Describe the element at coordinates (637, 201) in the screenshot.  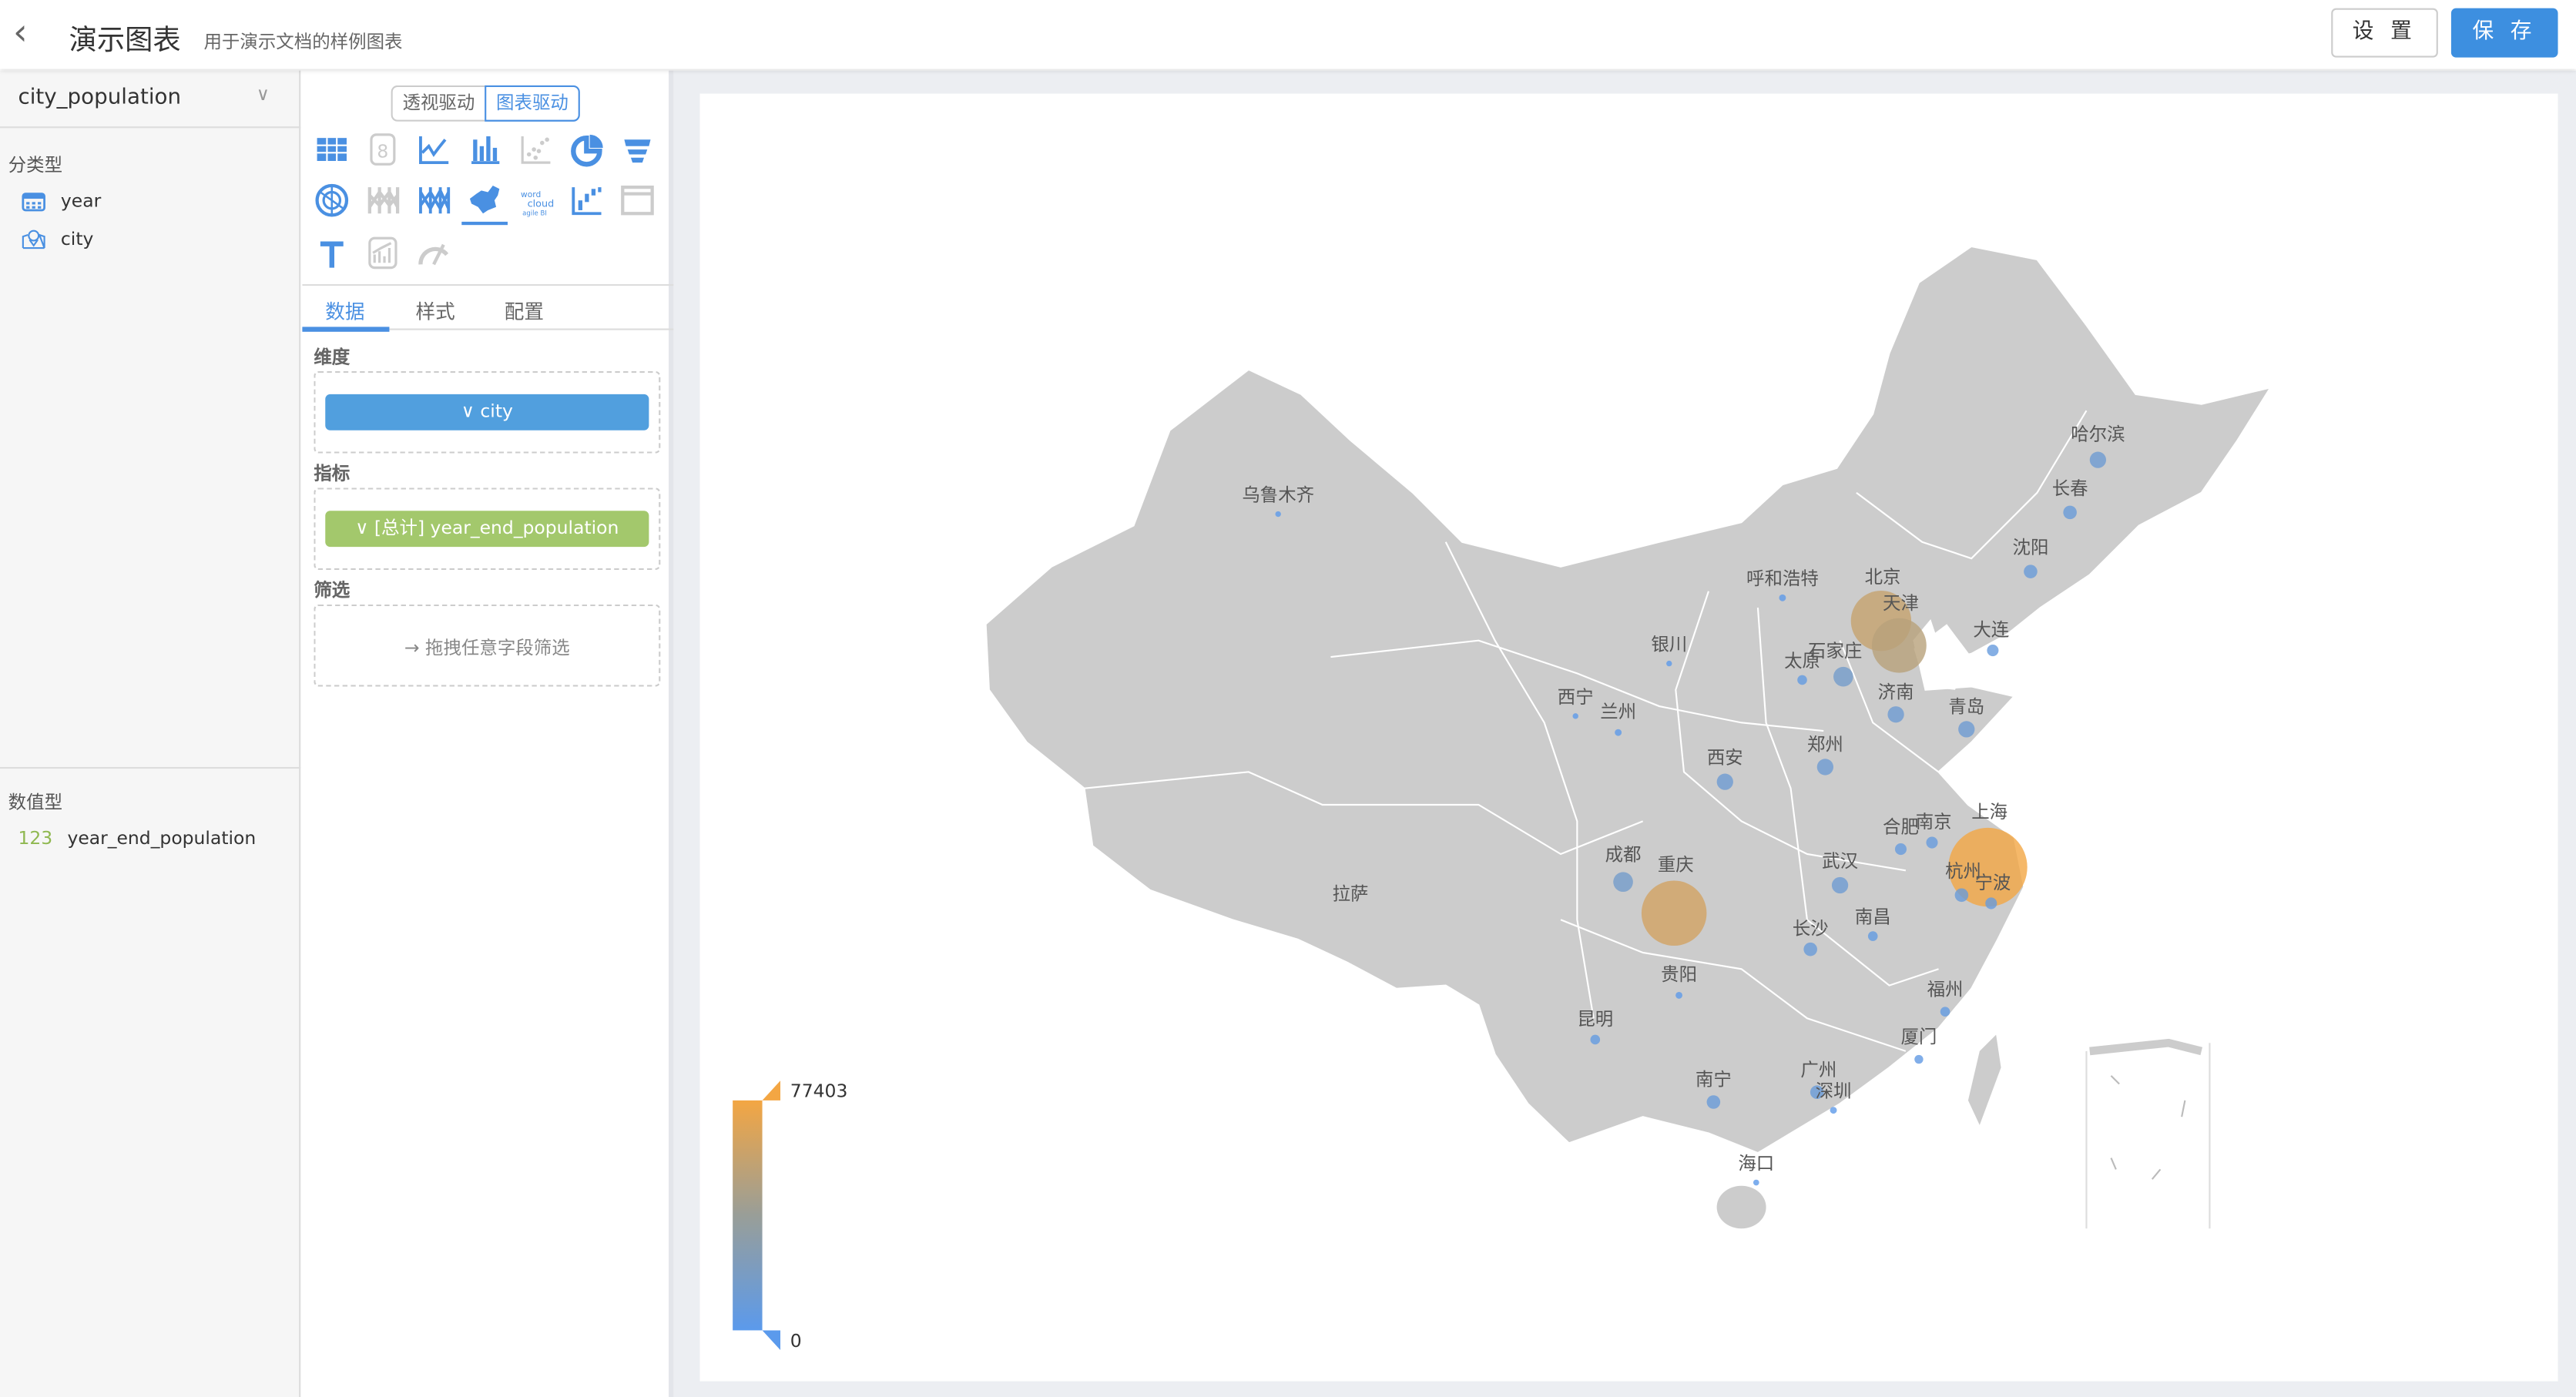
I see `chart-type-iframe-icon` at that location.